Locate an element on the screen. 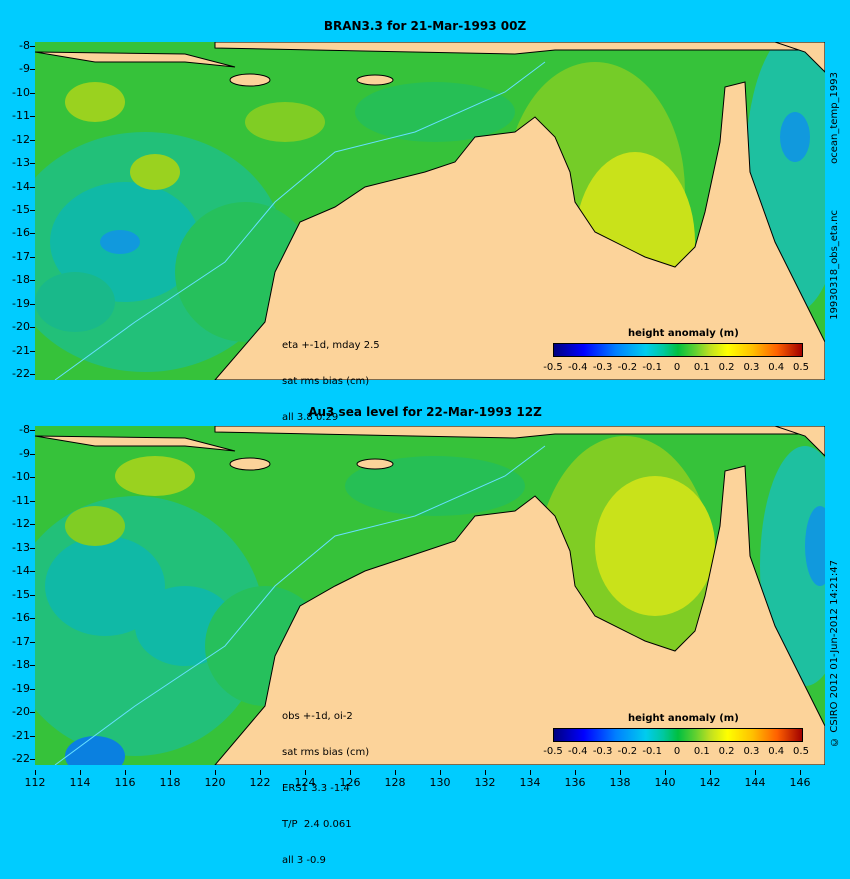  bottom-annotation-line: T/P 2.4 0.061 is located at coordinates (317, 824).